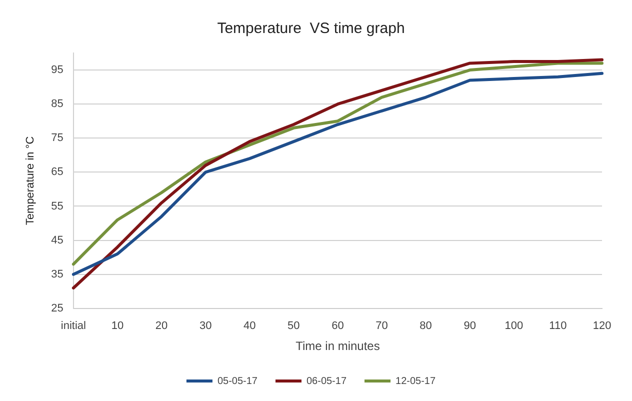 The width and height of the screenshot is (632, 401). What do you see at coordinates (30, 181) in the screenshot?
I see `y-axis-title: Temperature in °C` at bounding box center [30, 181].